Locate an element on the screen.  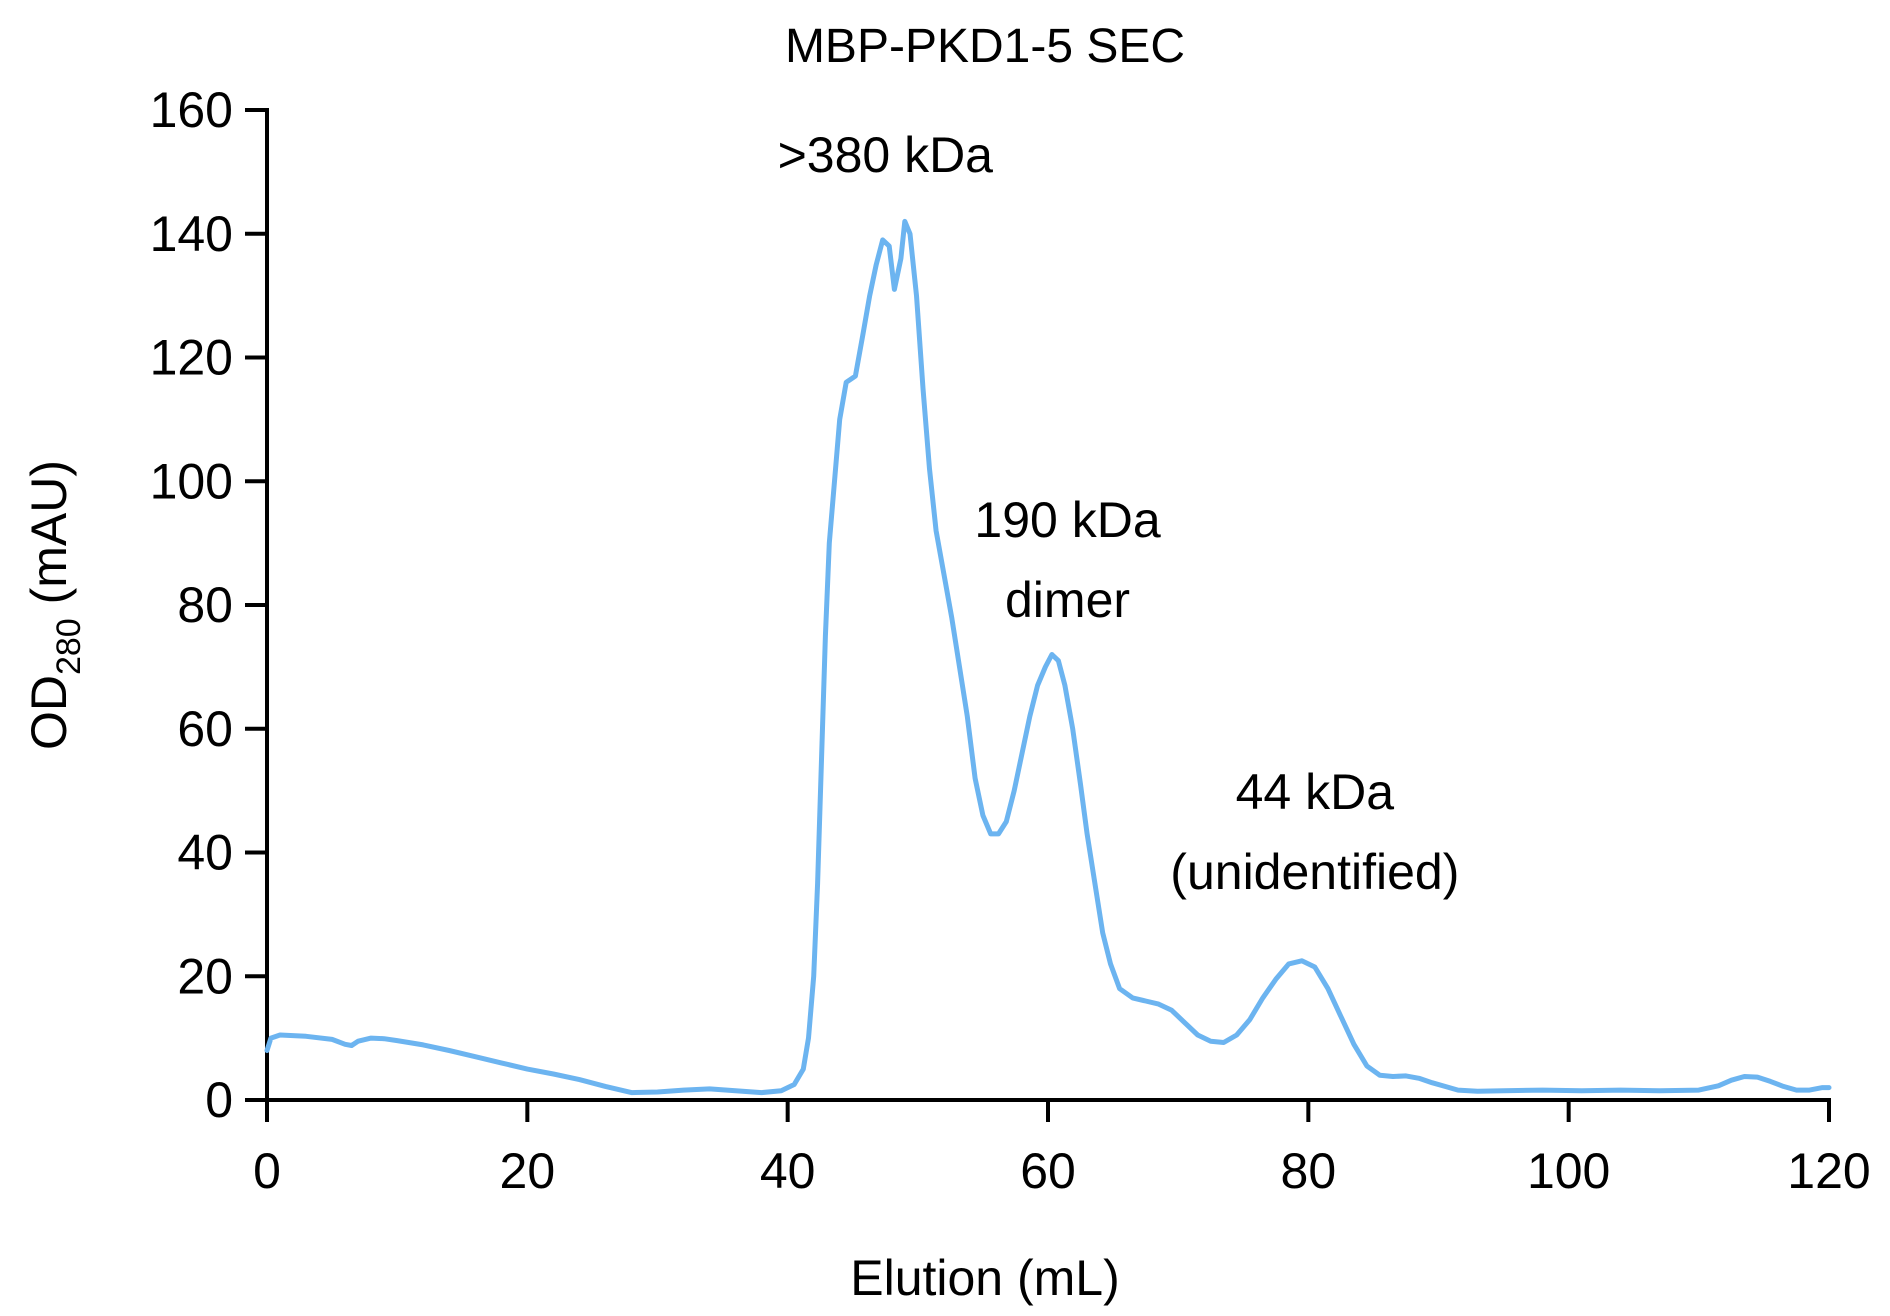
y-tick-label: 60 is located at coordinates (205, 729).